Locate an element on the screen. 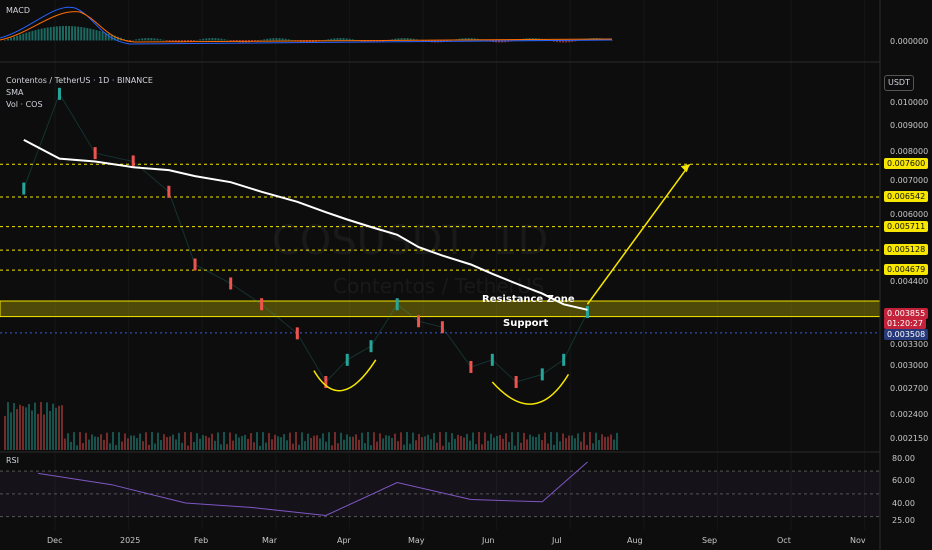  rsi-label: RSI is located at coordinates (12, 460).